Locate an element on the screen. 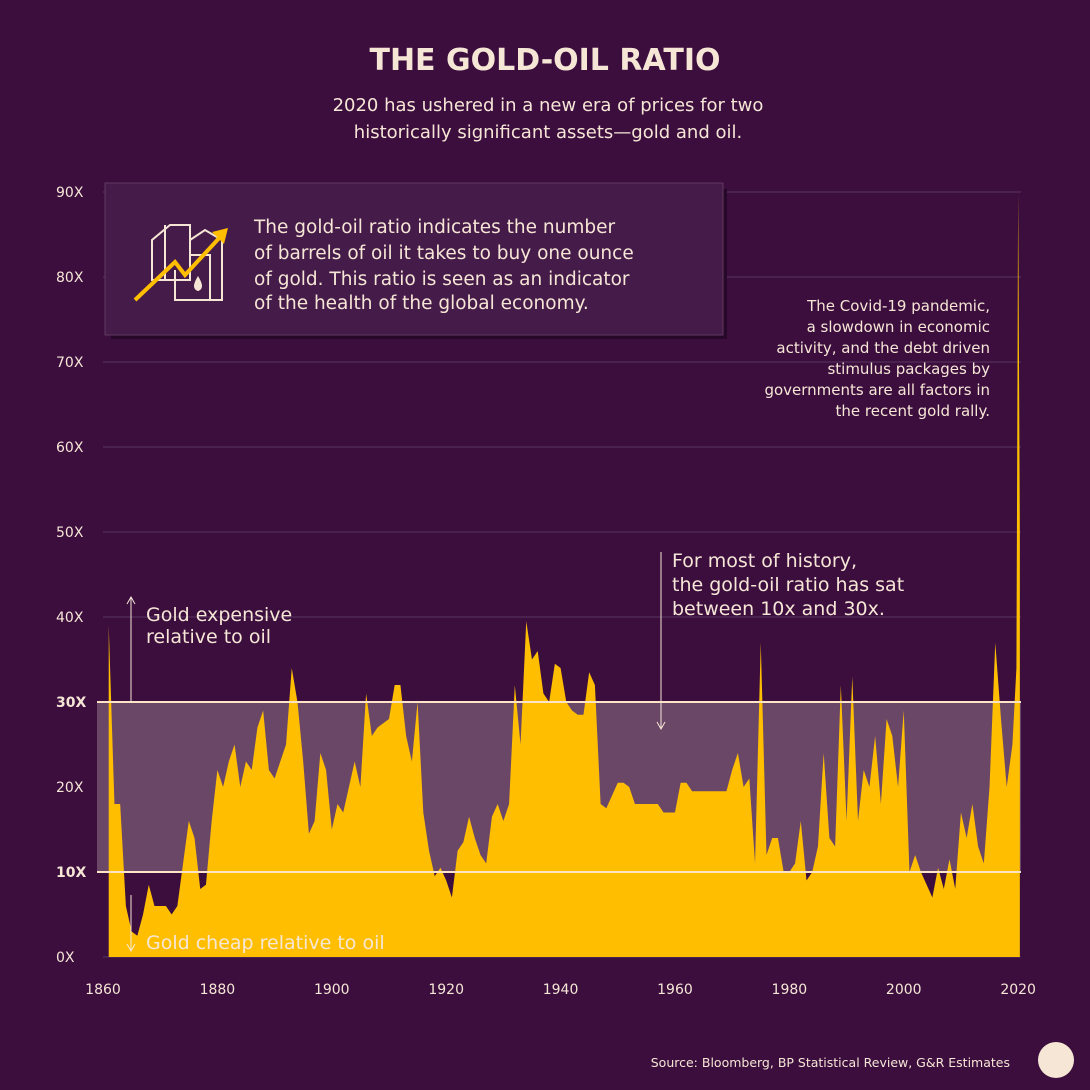 The width and height of the screenshot is (1090, 1090). note-line: governments are all factors in is located at coordinates (877, 390).